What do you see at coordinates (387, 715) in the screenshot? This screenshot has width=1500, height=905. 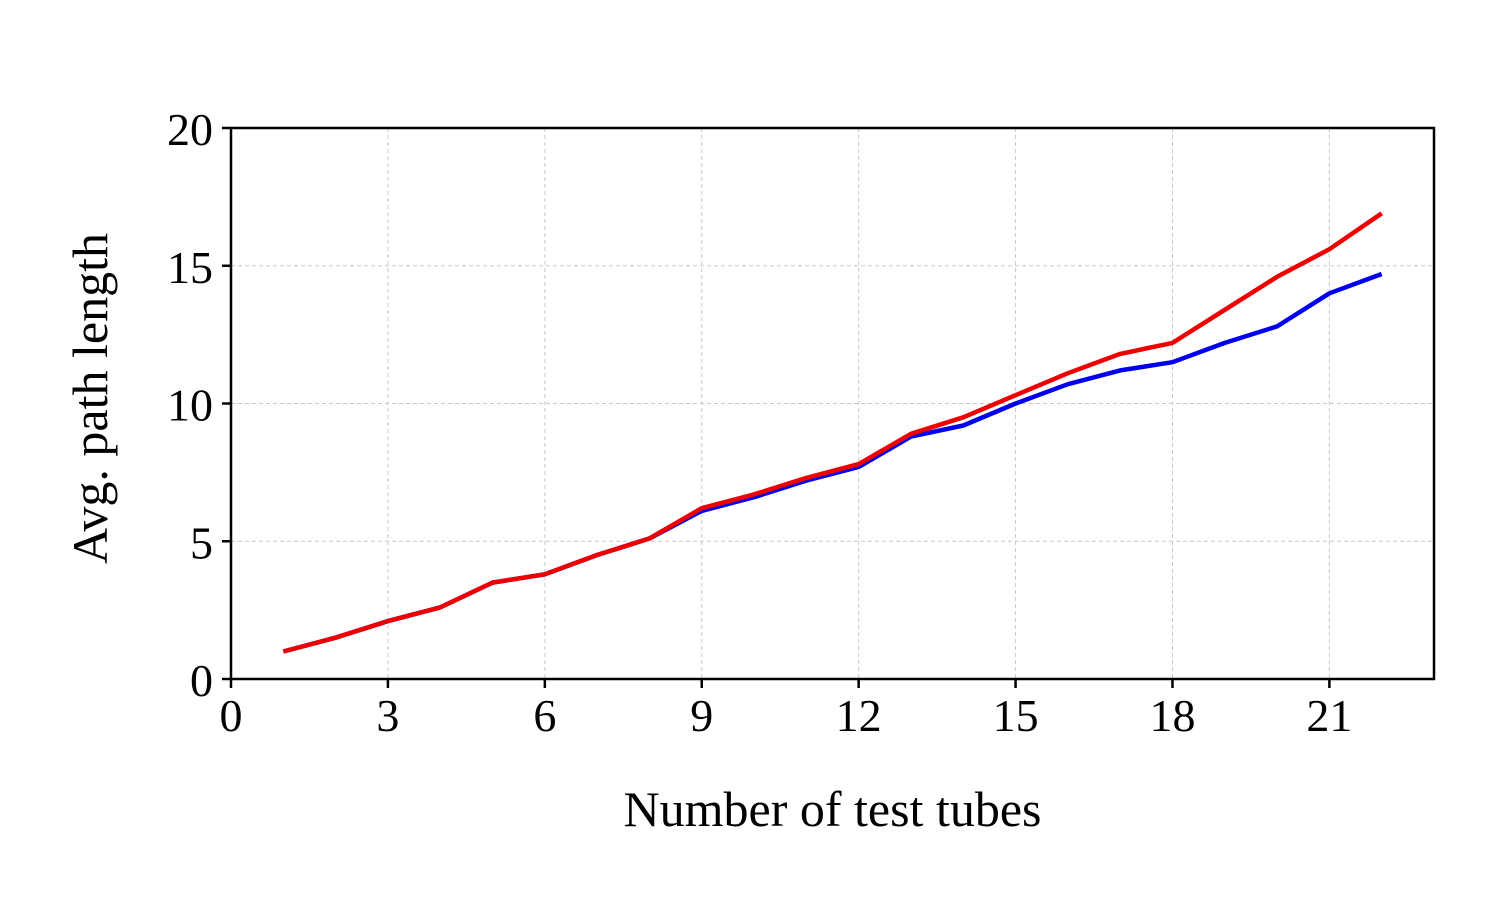 I see `x-tick-label: 3` at bounding box center [387, 715].